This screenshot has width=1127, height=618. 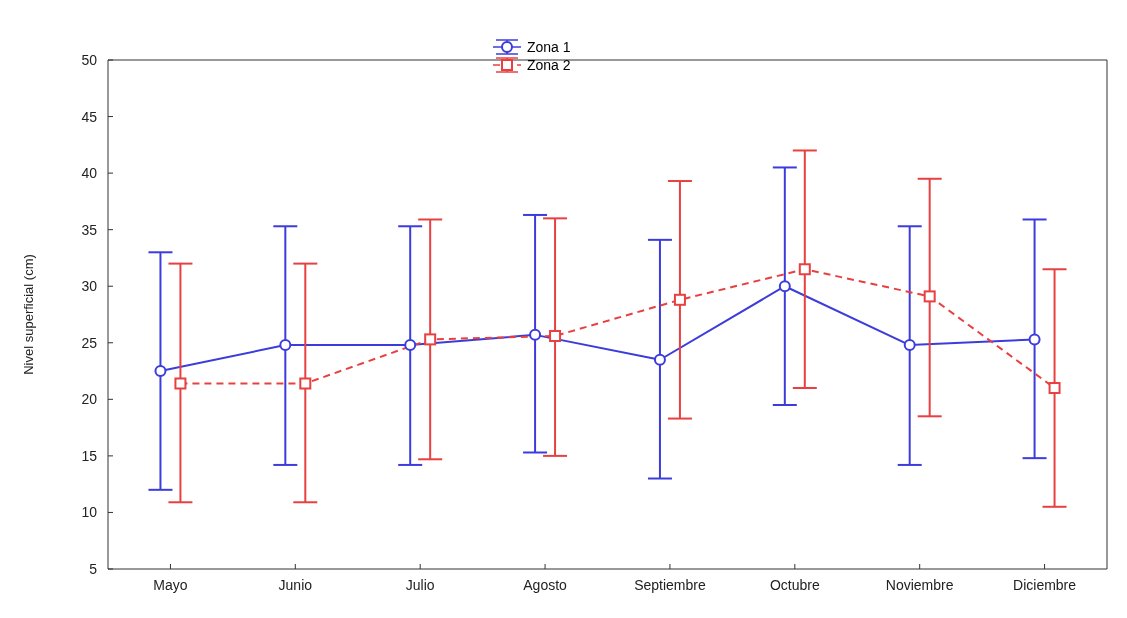 I want to click on x-tick-label: Noviembre, so click(x=919, y=584).